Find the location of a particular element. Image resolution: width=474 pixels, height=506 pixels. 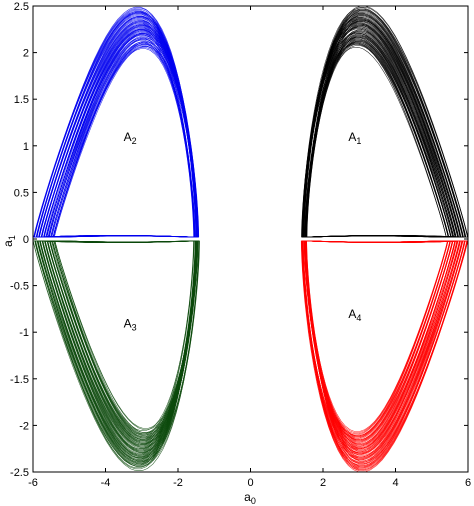

x-tick-label-0: -6 is located at coordinates (33, 483).